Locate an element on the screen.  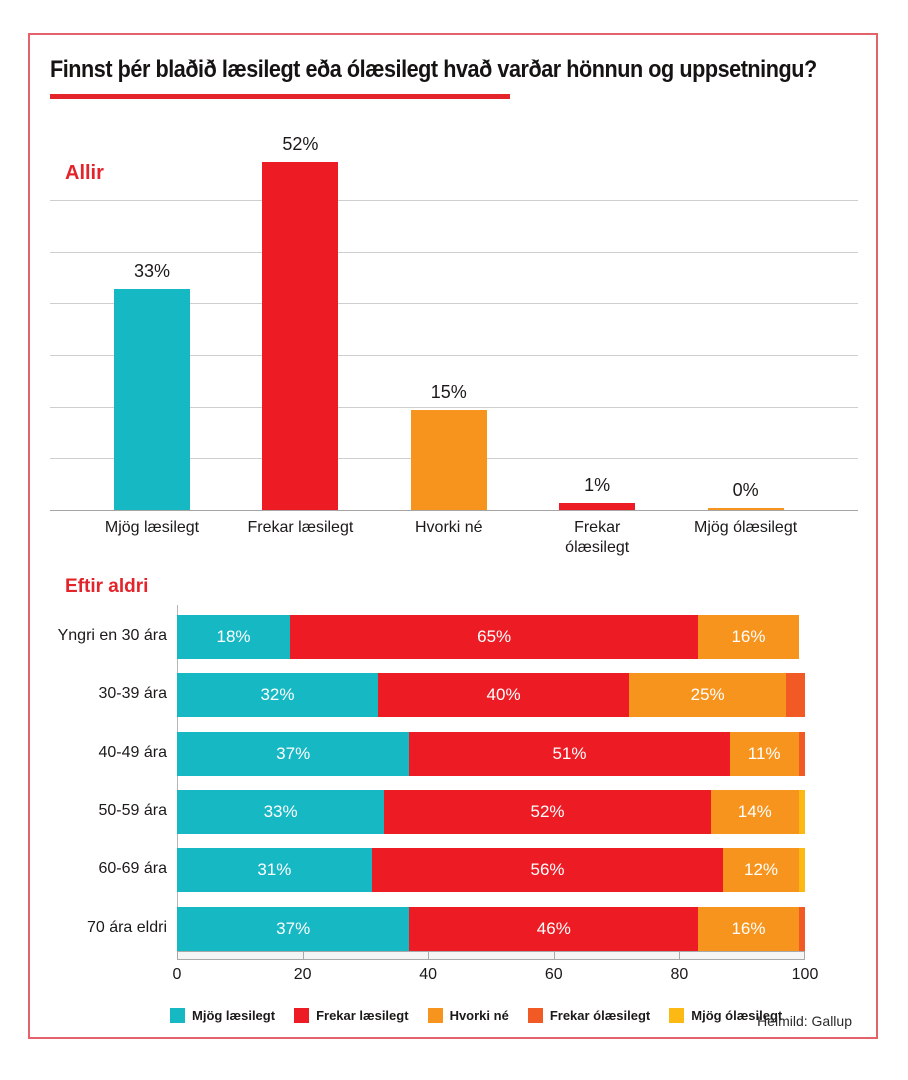
segment-value-label: 52% is located at coordinates (547, 811).